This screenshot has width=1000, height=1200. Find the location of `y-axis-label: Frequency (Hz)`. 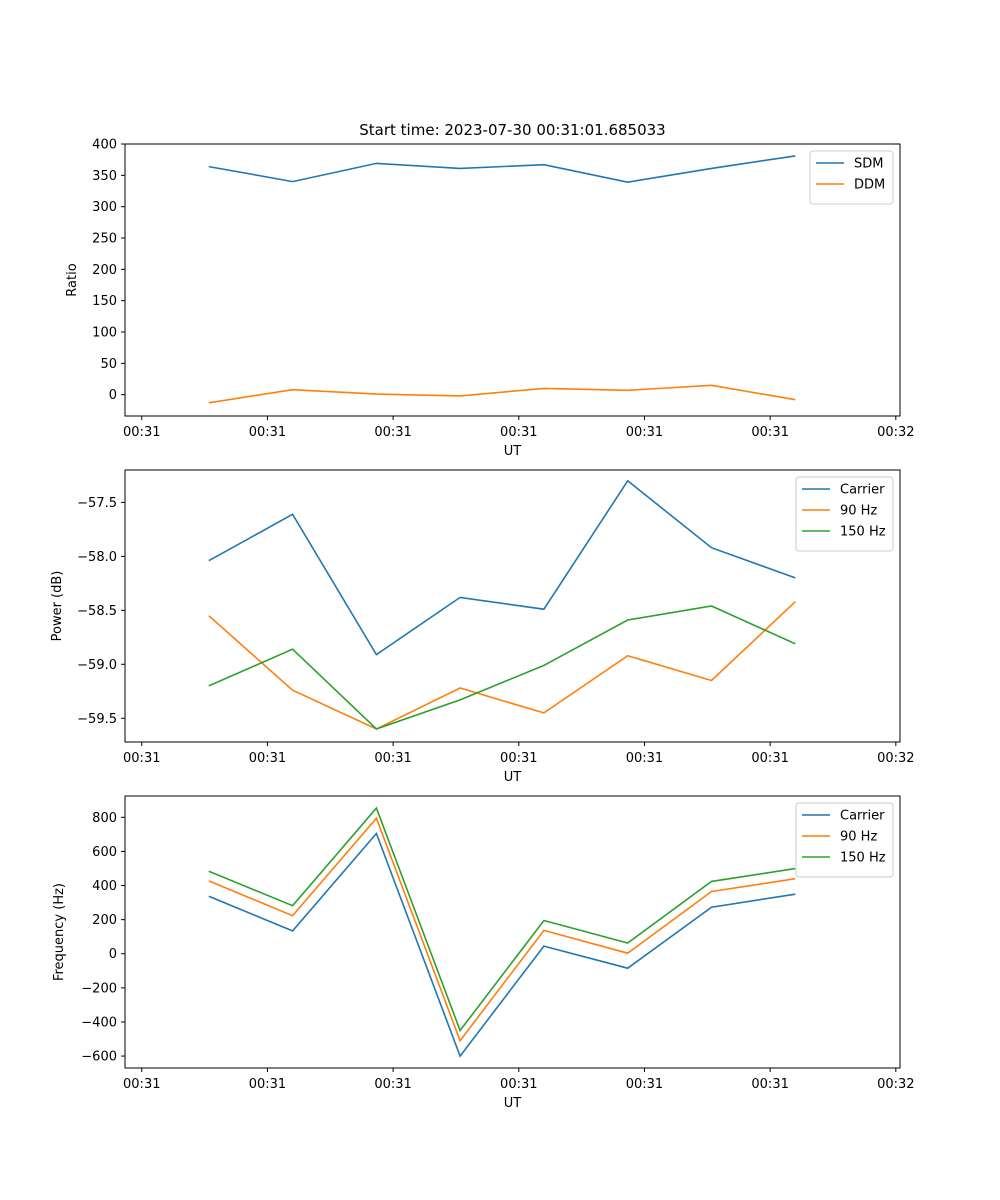

y-axis-label: Frequency (Hz) is located at coordinates (59, 932).